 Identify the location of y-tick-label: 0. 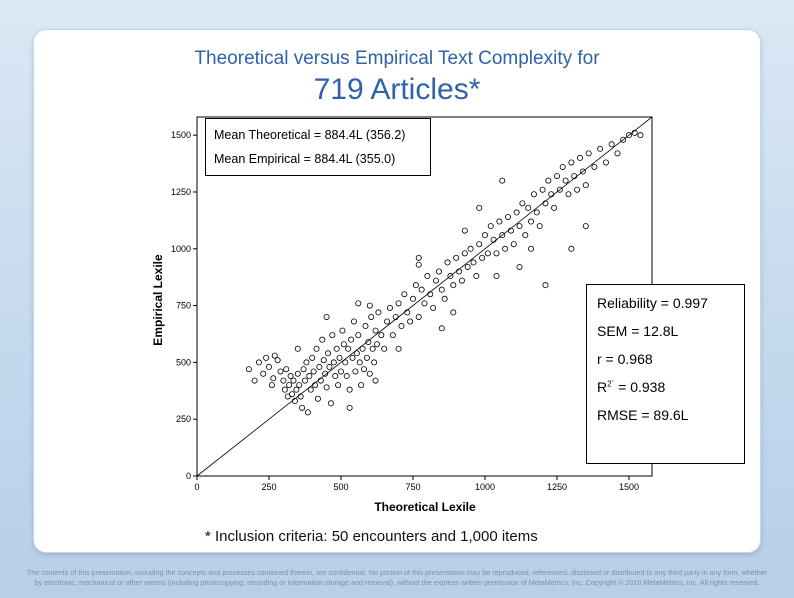
(188, 476).